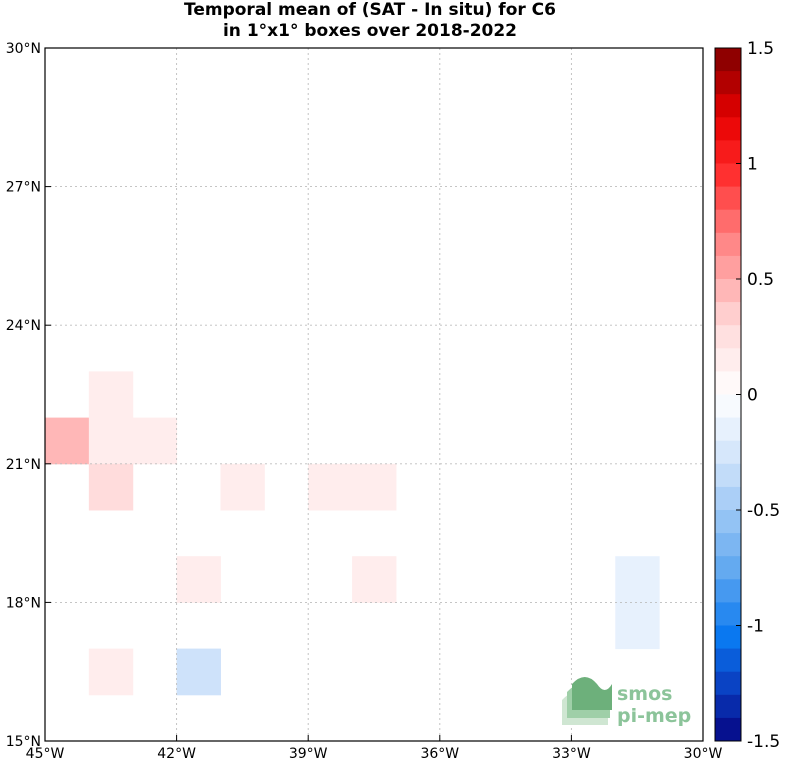 The height and width of the screenshot is (763, 785). What do you see at coordinates (23, 465) in the screenshot?
I see `y-tick-label: 21°N` at bounding box center [23, 465].